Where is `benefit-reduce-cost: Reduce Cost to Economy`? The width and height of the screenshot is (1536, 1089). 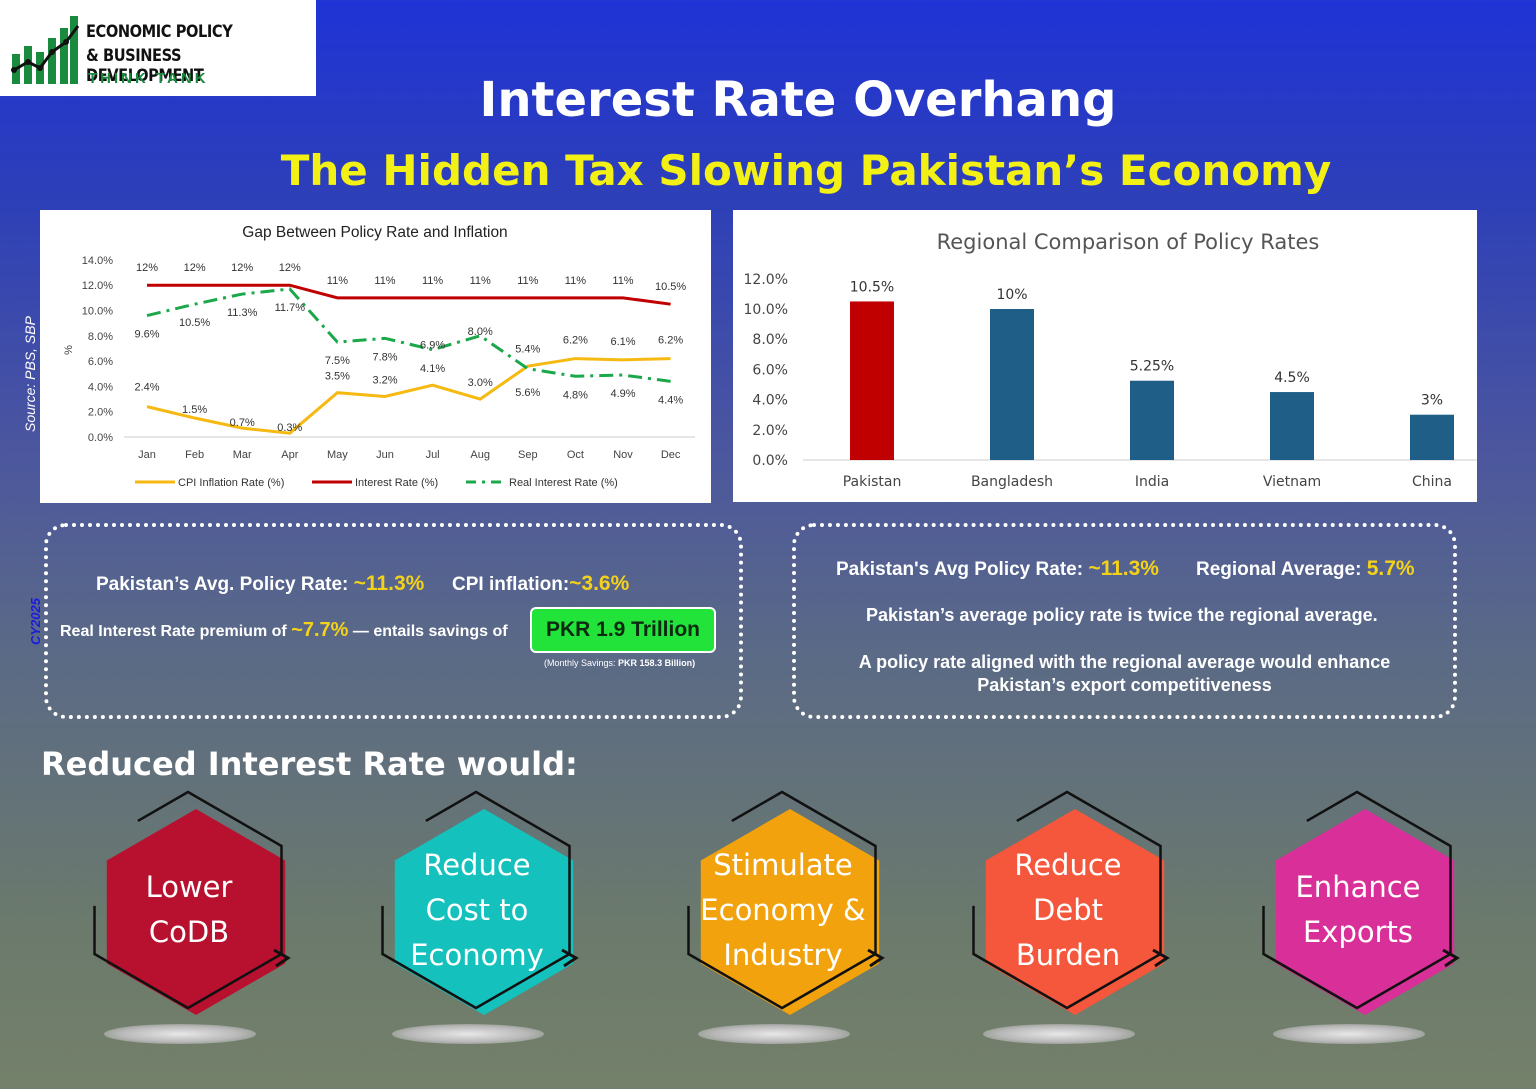 benefit-reduce-cost: Reduce Cost to Economy is located at coordinates (477, 925).